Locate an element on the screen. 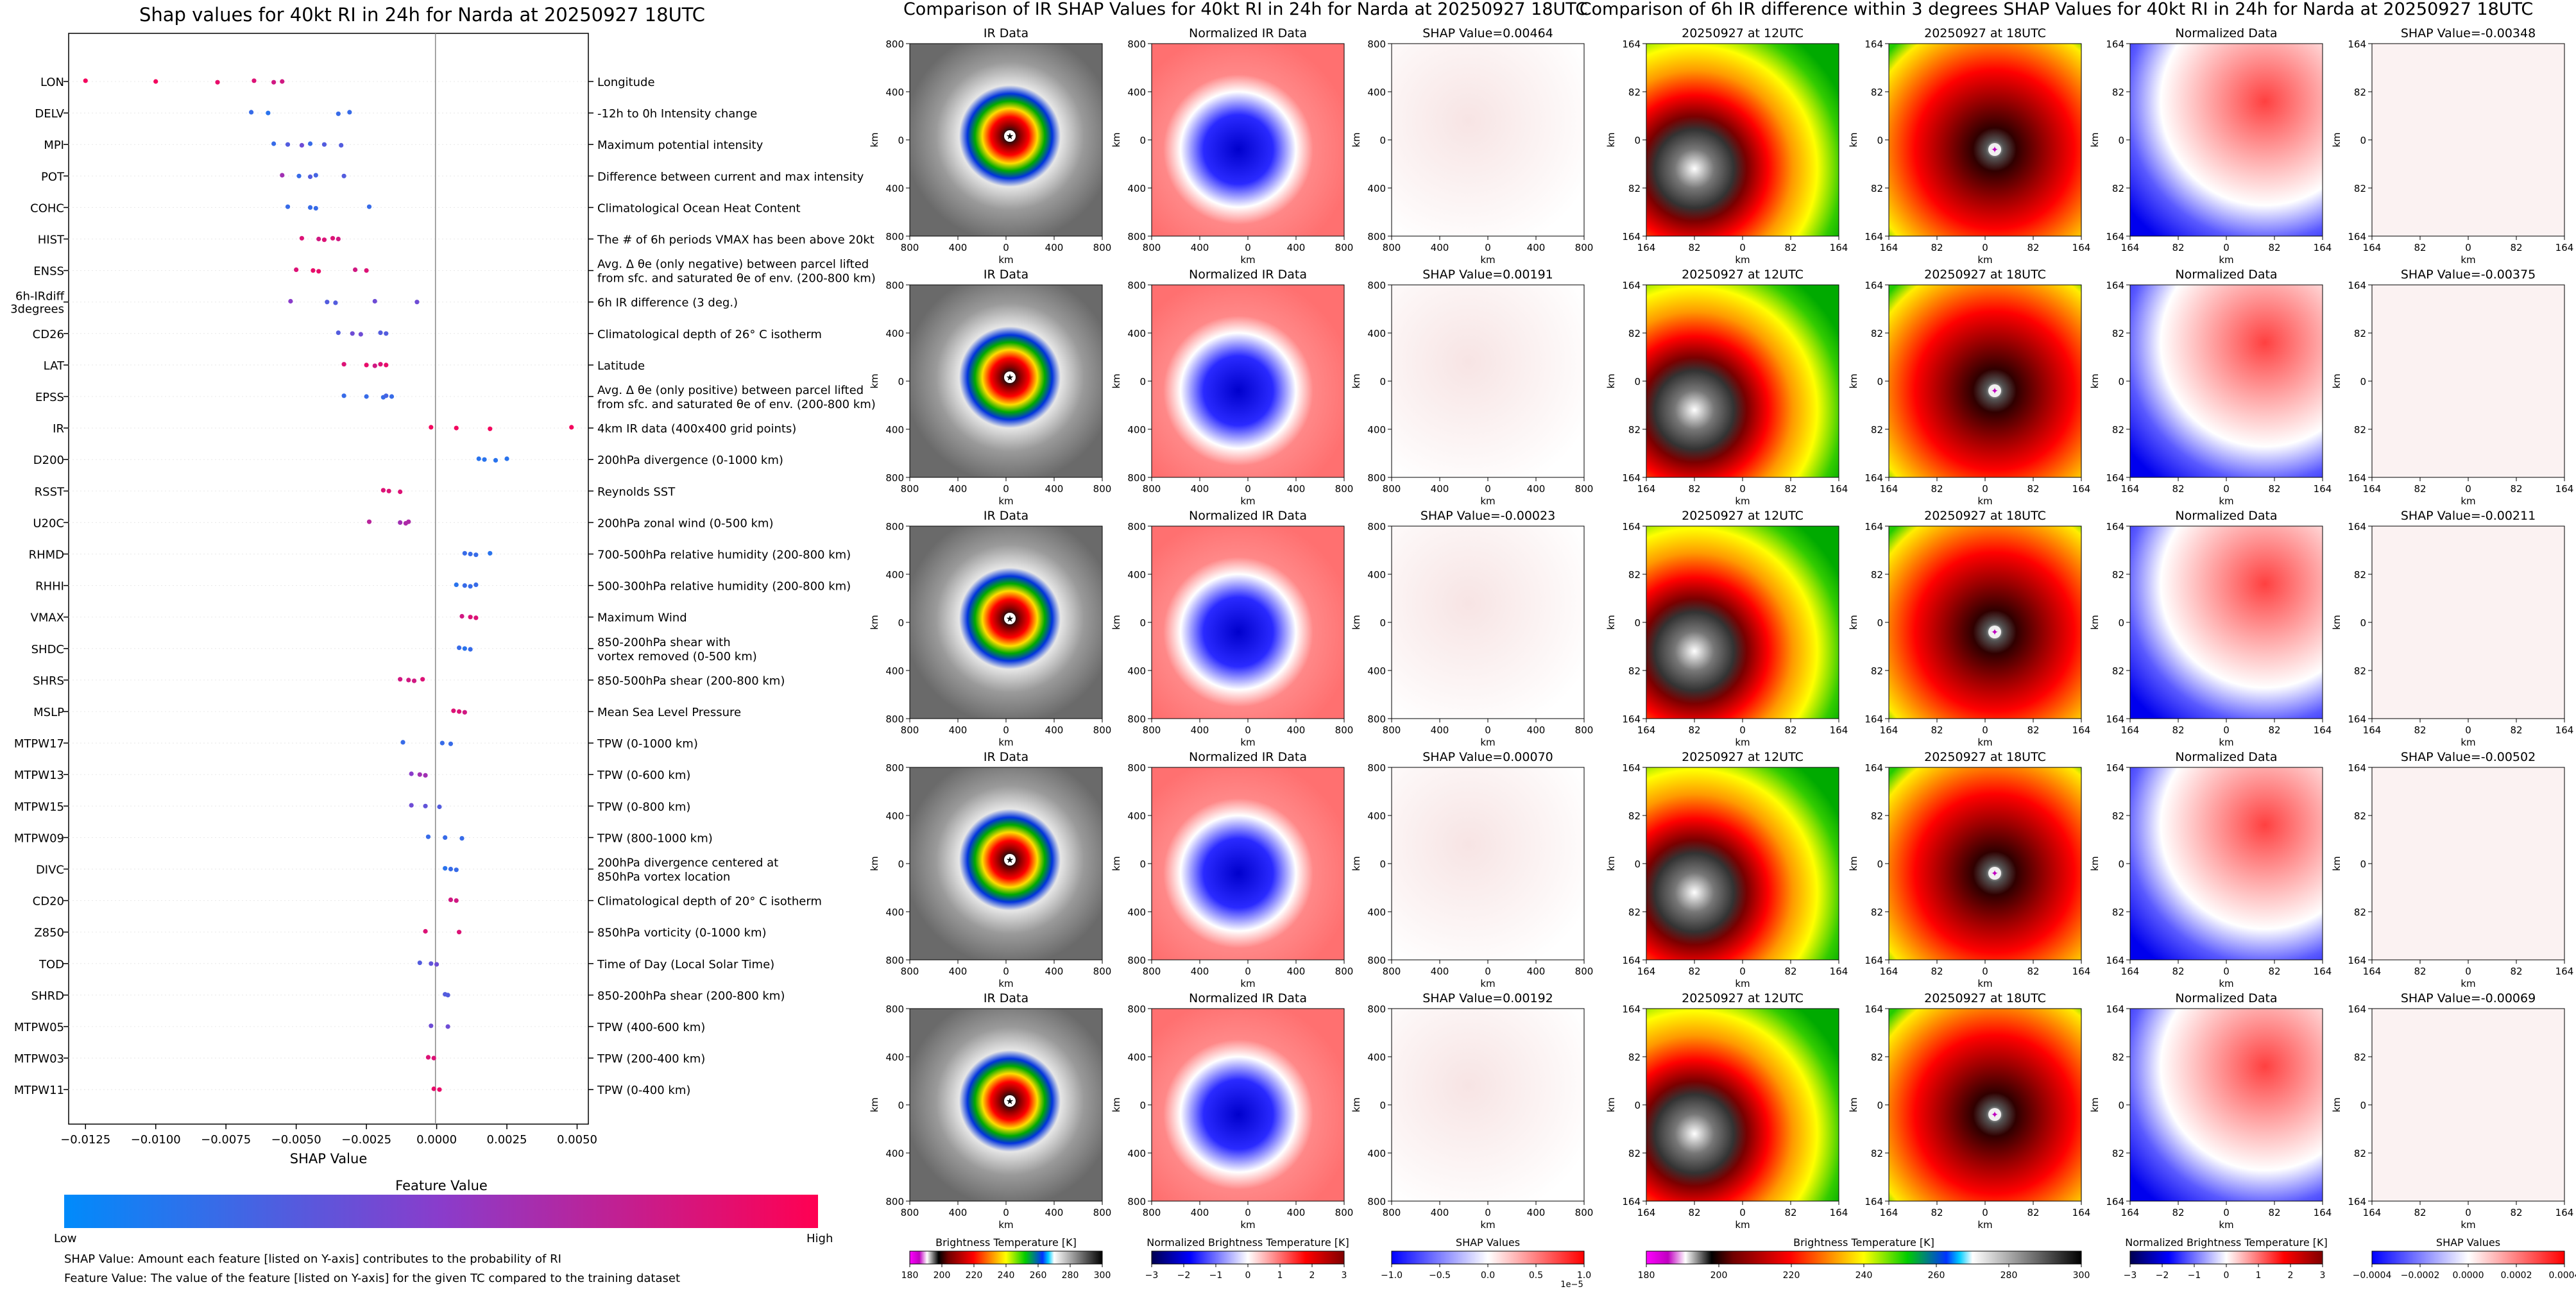 Image resolution: width=2576 pixels, height=1289 pixels. cb-tick-label: 240 is located at coordinates (1864, 1275).